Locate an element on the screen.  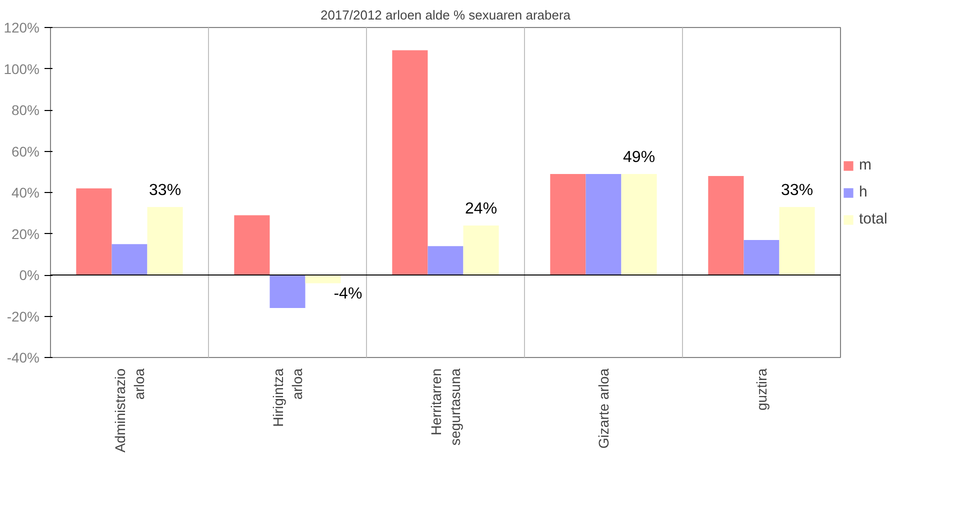
x-tick-label: guztira is located at coordinates (762, 389).